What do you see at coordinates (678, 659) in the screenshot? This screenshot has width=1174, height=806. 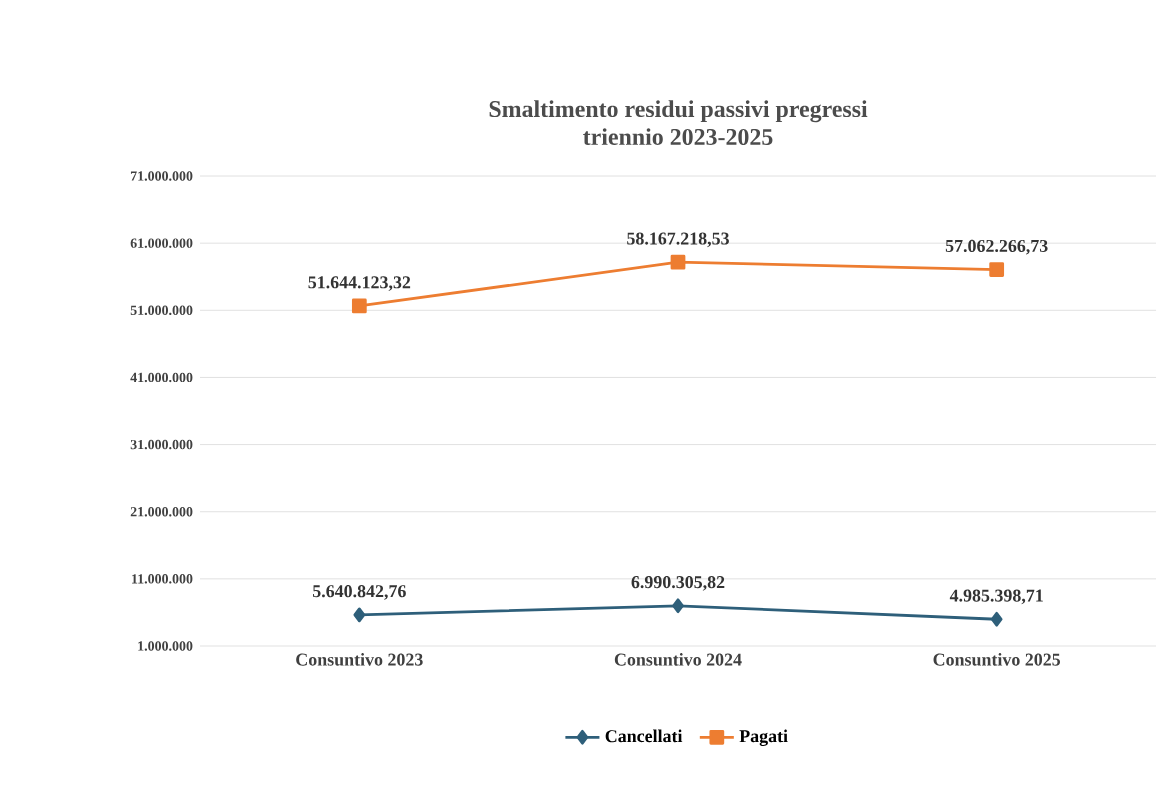 I see `x-tick-label: Consuntivo 2024` at bounding box center [678, 659].